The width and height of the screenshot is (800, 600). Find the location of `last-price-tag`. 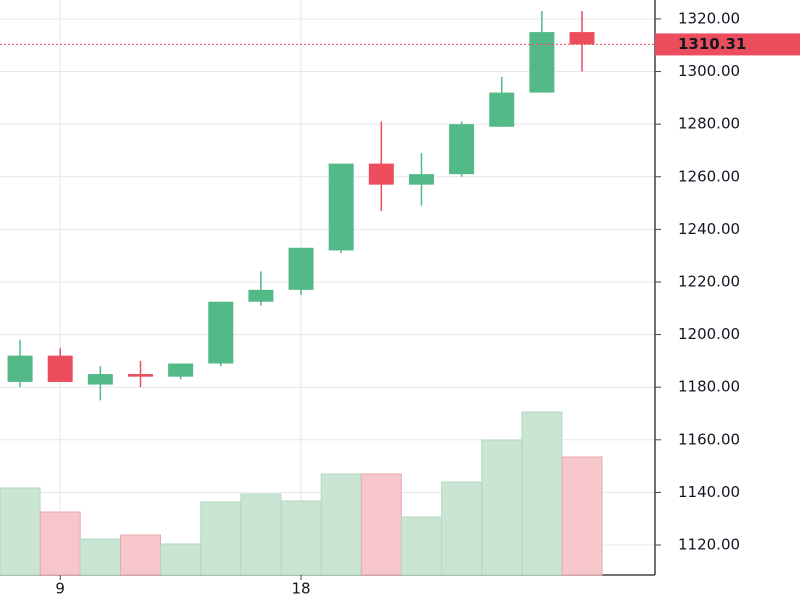

last-price-tag is located at coordinates (727, 44).